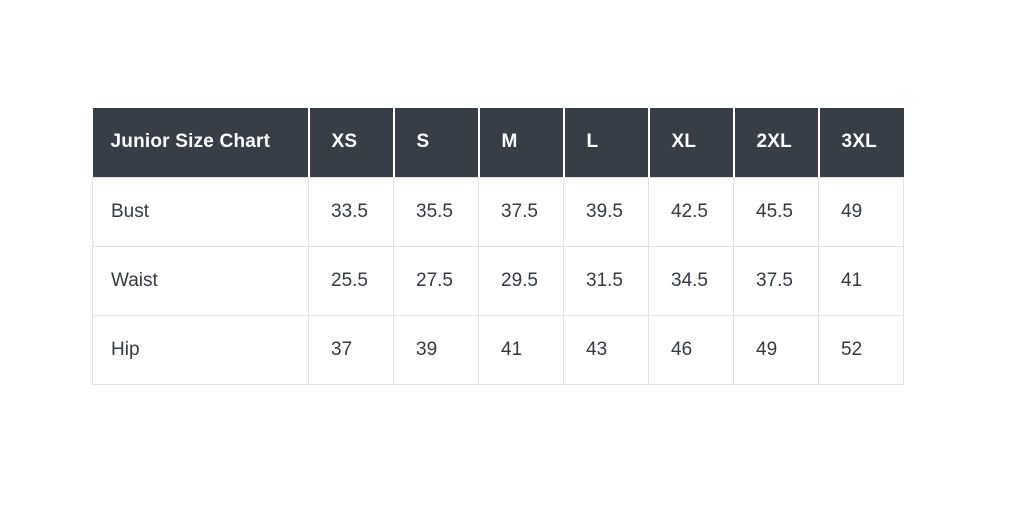 Image resolution: width=1009 pixels, height=522 pixels. What do you see at coordinates (436, 280) in the screenshot?
I see `table-cell: 27.5` at bounding box center [436, 280].